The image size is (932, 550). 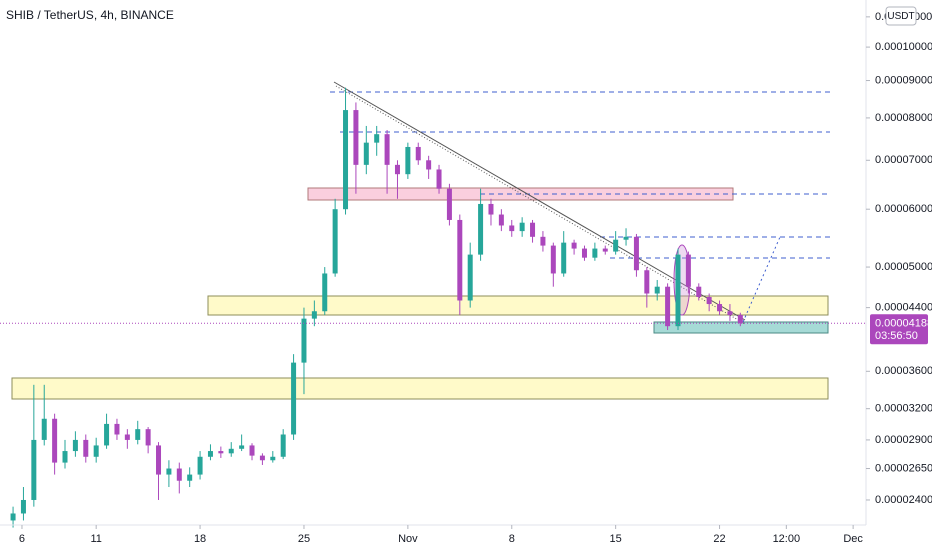 What do you see at coordinates (95, 539) in the screenshot?
I see `x-tick-label: 11` at bounding box center [95, 539].